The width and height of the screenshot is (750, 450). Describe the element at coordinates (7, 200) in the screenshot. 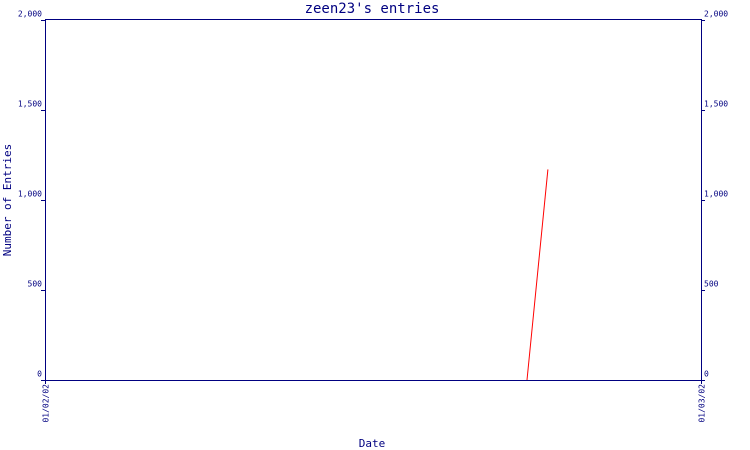

I see `y-axis-title: Number of Entries` at that location.